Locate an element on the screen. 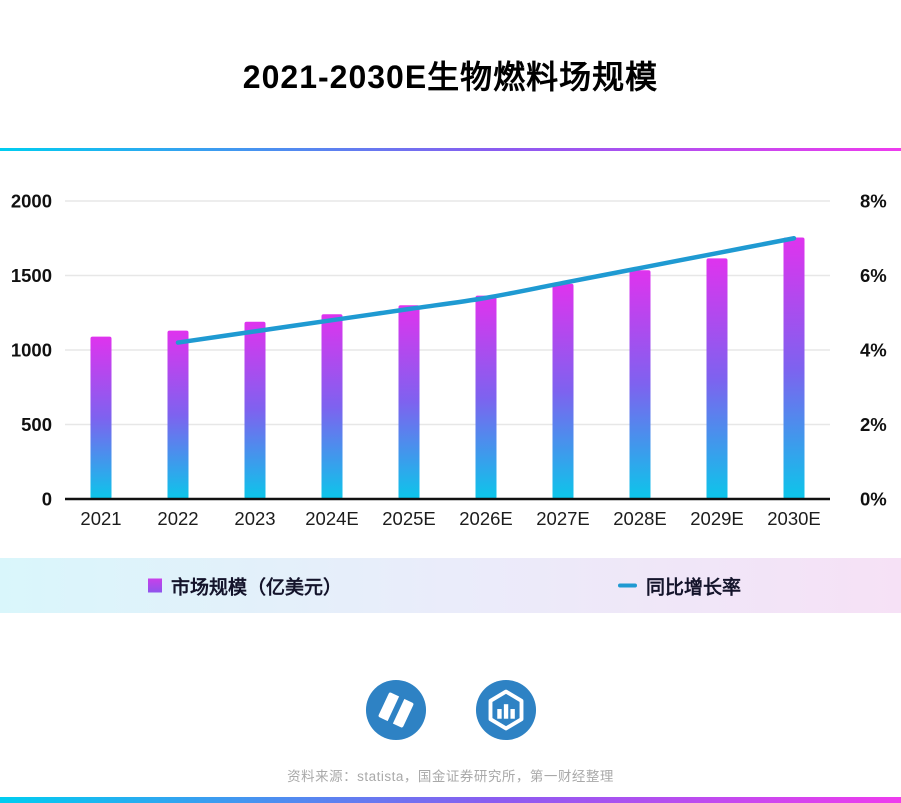 Image resolution: width=901 pixels, height=803 pixels. bar-series-marker-icon is located at coordinates (155, 585).